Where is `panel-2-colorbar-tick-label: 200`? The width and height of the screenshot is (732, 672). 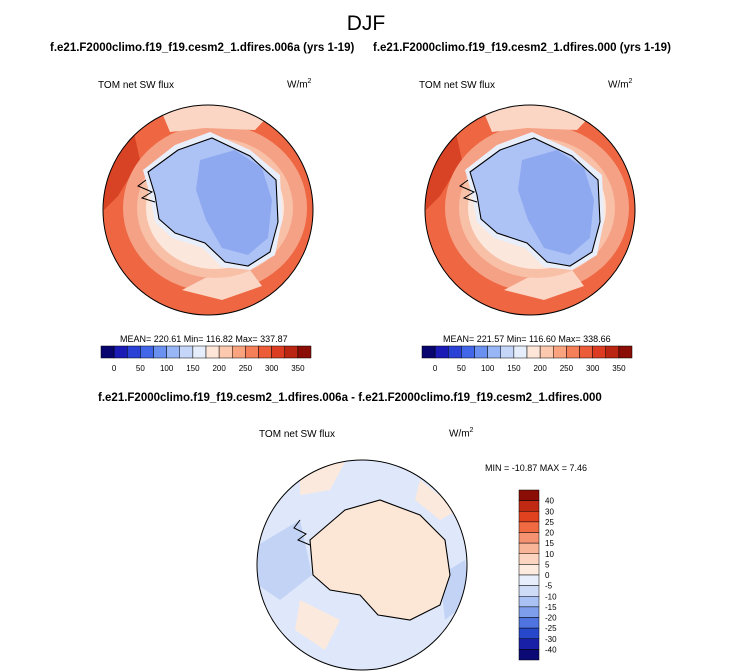 panel-2-colorbar-tick-label: 200 is located at coordinates (540, 368).